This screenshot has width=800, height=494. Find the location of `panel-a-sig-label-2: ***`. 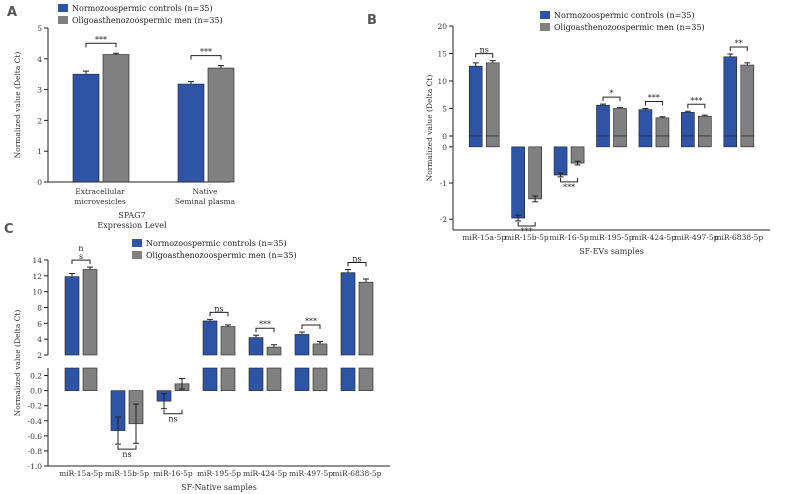

panel-a-sig-label-2: *** is located at coordinates (206, 52).